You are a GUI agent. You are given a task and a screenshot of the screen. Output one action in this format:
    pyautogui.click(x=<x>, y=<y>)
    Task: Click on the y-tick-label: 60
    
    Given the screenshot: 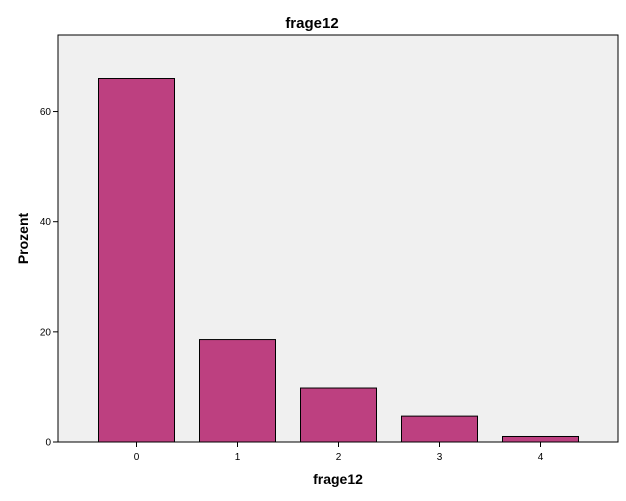 What is the action you would take?
    pyautogui.click(x=46, y=112)
    